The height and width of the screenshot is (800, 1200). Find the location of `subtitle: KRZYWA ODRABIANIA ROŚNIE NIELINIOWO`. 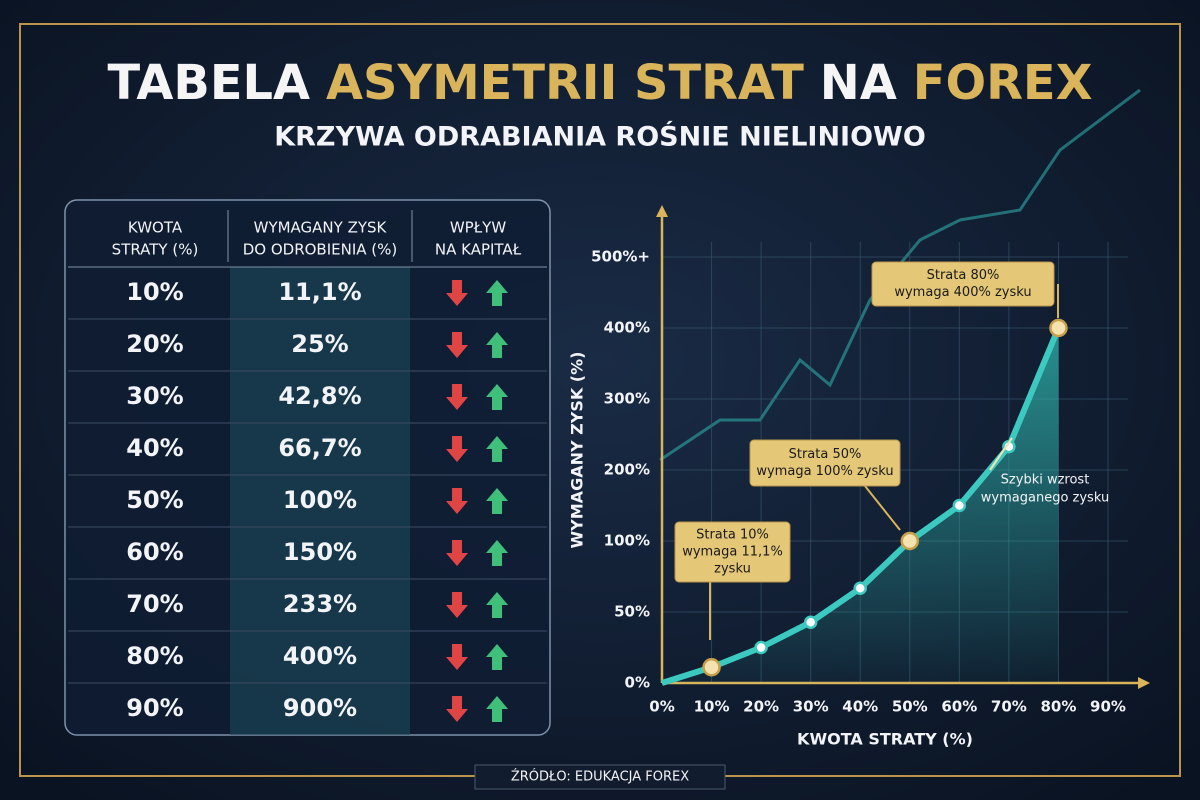

subtitle: KRZYWA ODRABIANIA ROŚNIE NIELINIOWO is located at coordinates (600, 137).